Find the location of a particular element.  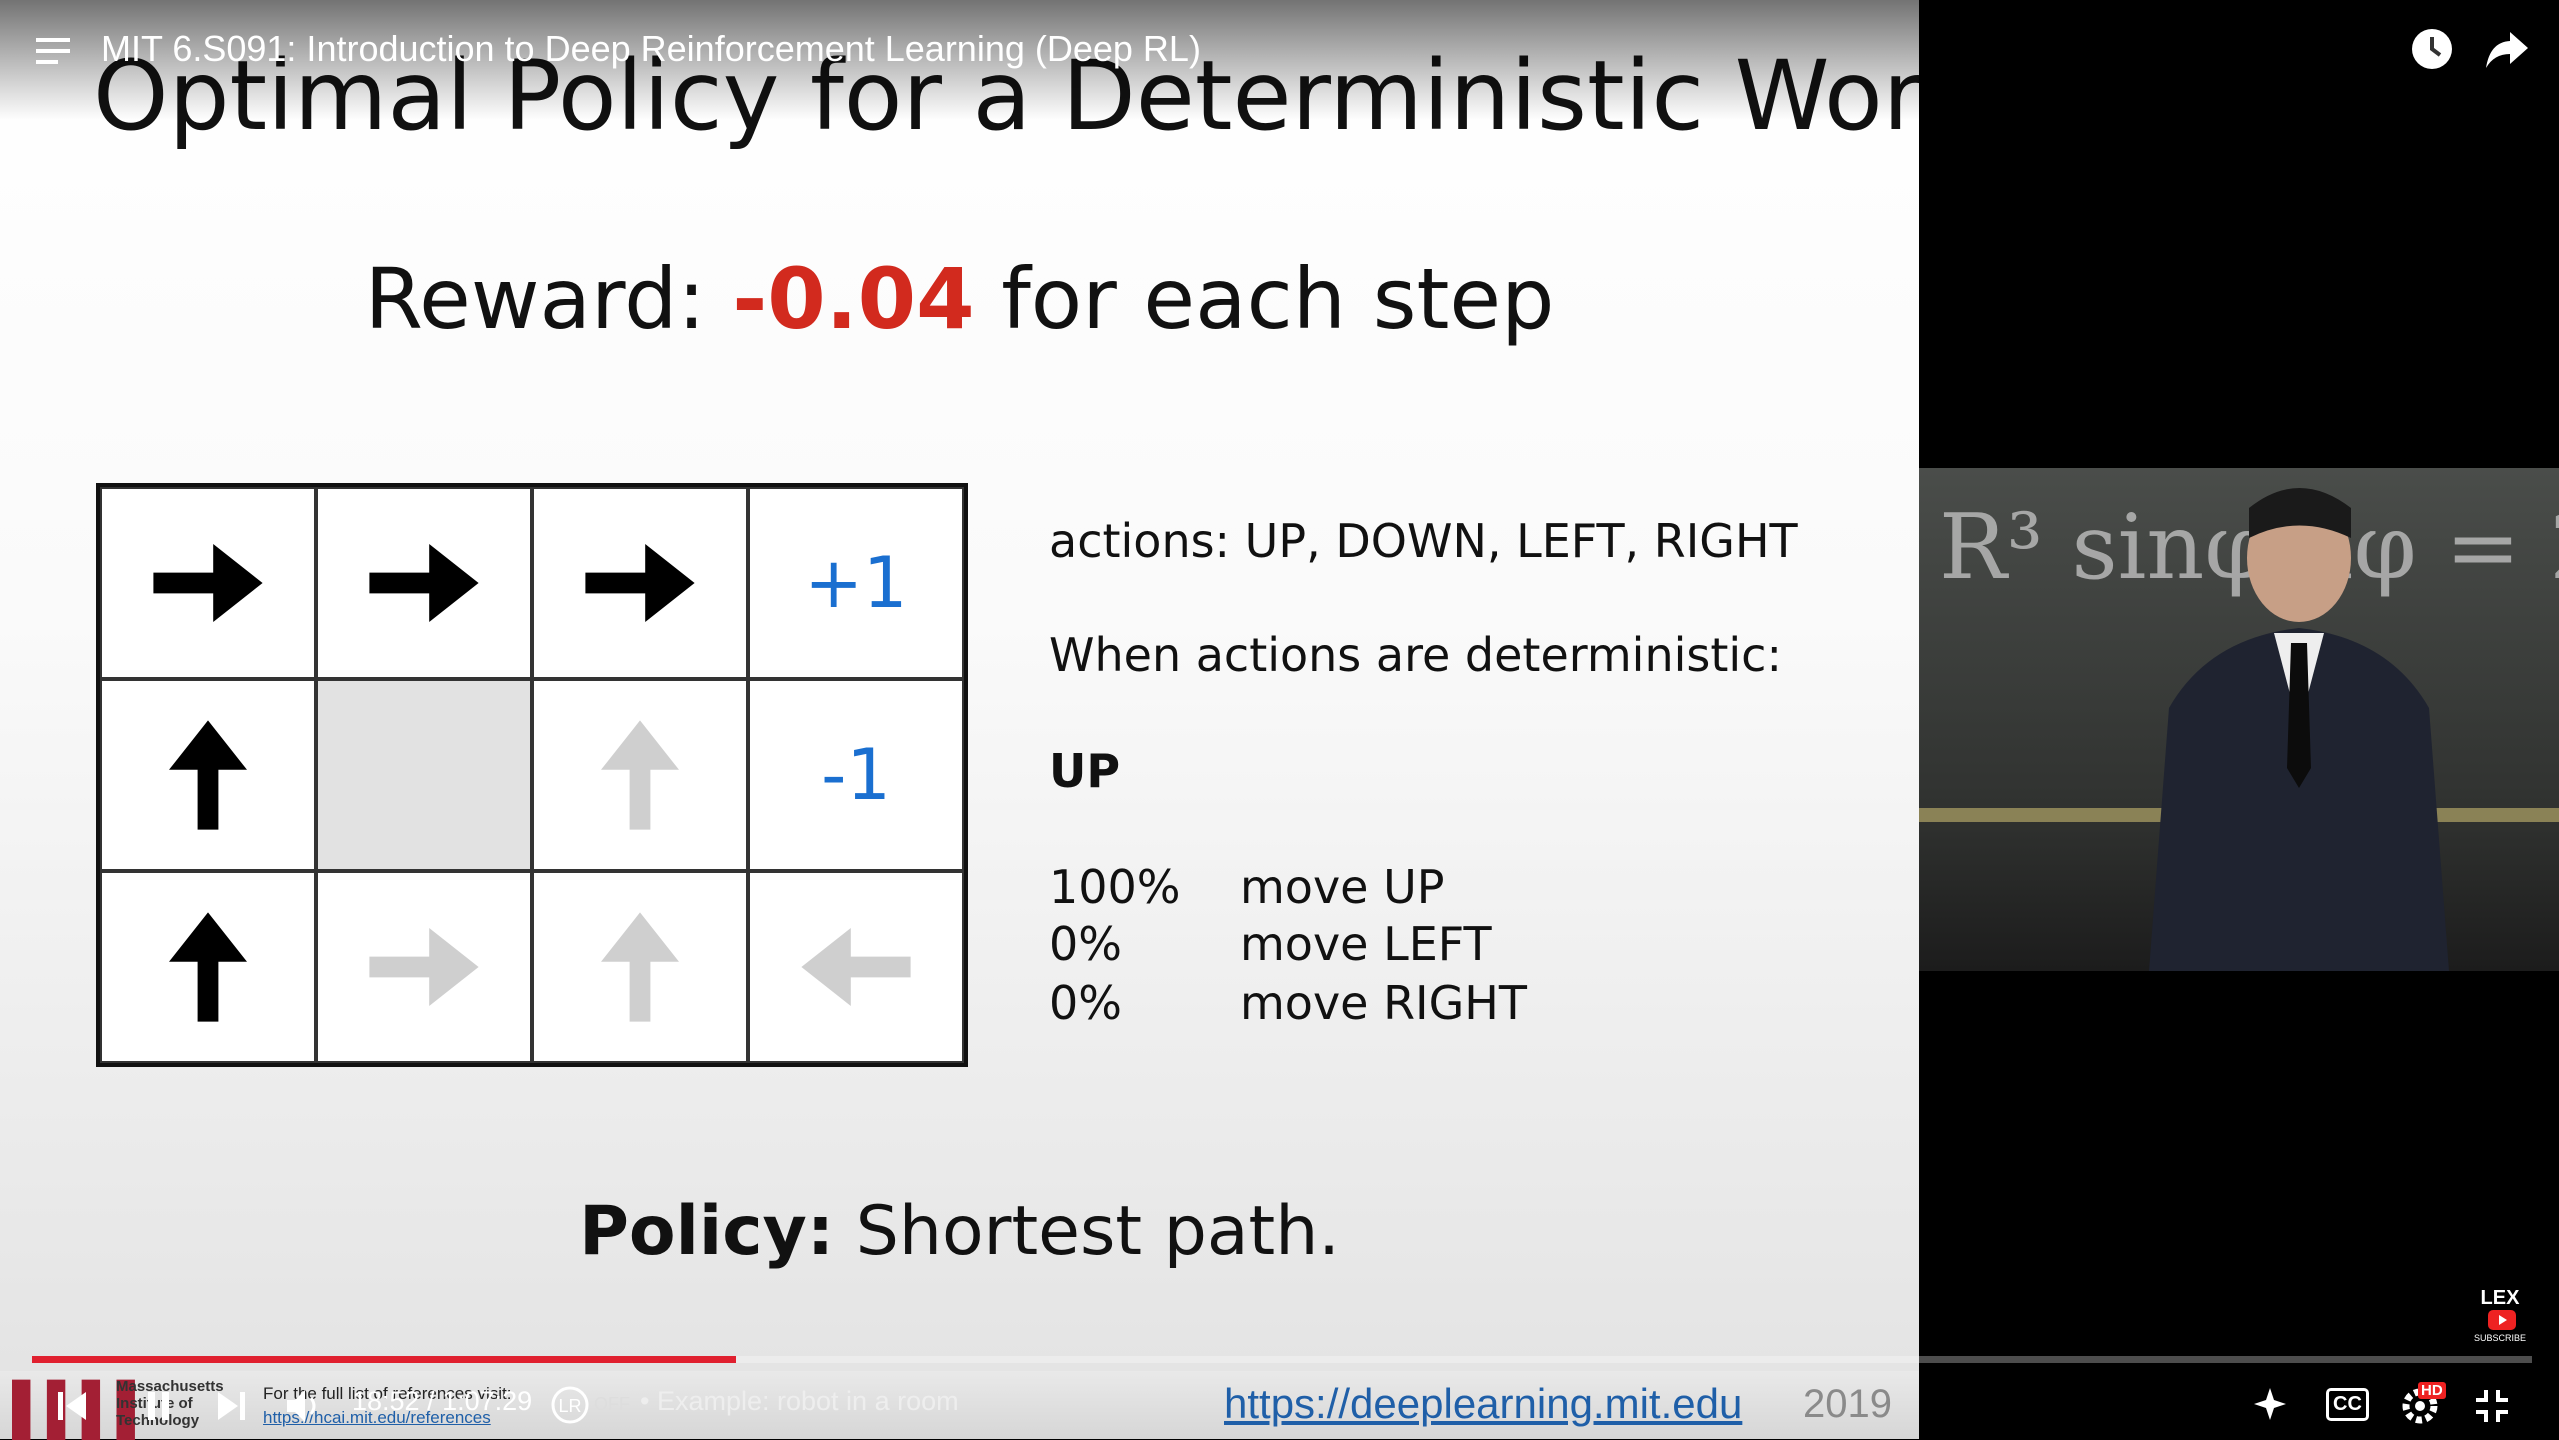

lecturer-scene: R³ sinφ dφ = 2π is located at coordinates (2239, 729).